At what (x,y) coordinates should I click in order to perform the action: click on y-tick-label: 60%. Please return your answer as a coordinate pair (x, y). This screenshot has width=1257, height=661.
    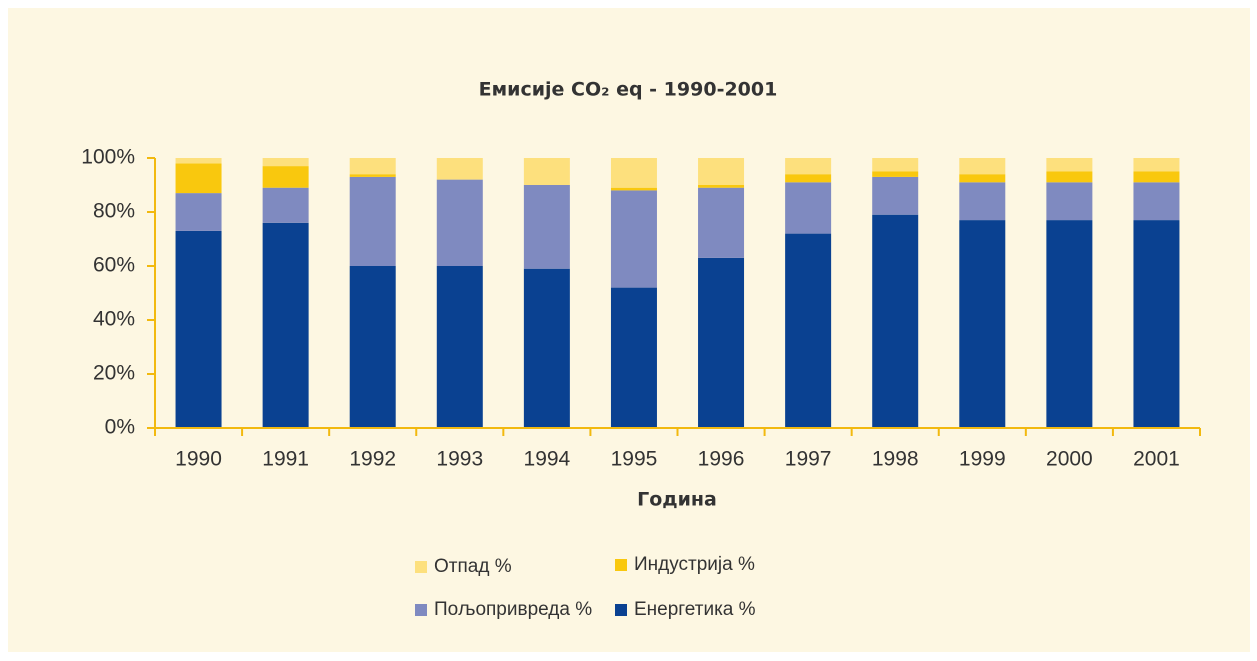
    Looking at the image, I should click on (114, 265).